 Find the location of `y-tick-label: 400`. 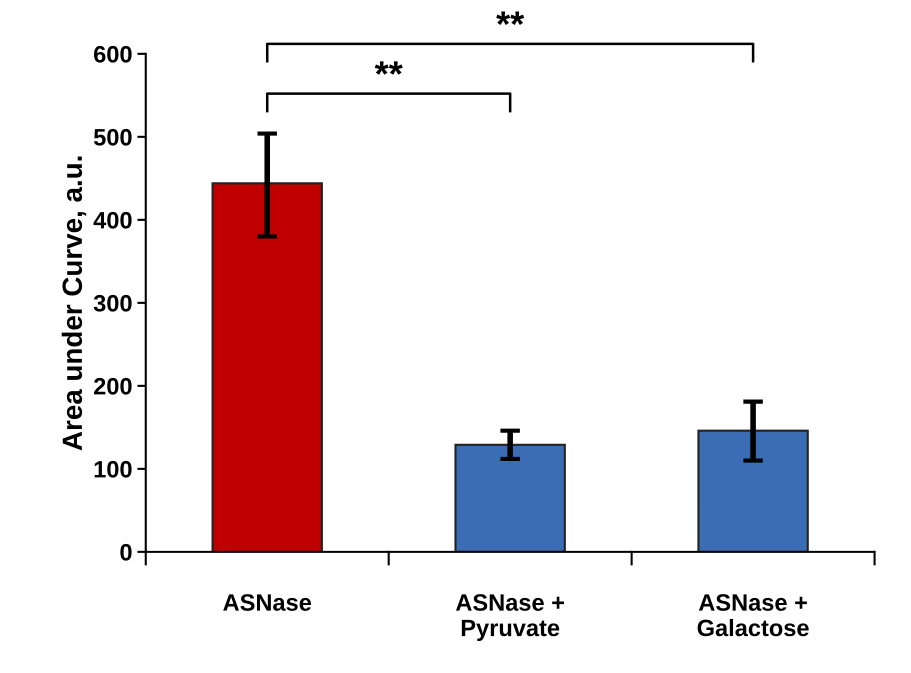

y-tick-label: 400 is located at coordinates (113, 220).